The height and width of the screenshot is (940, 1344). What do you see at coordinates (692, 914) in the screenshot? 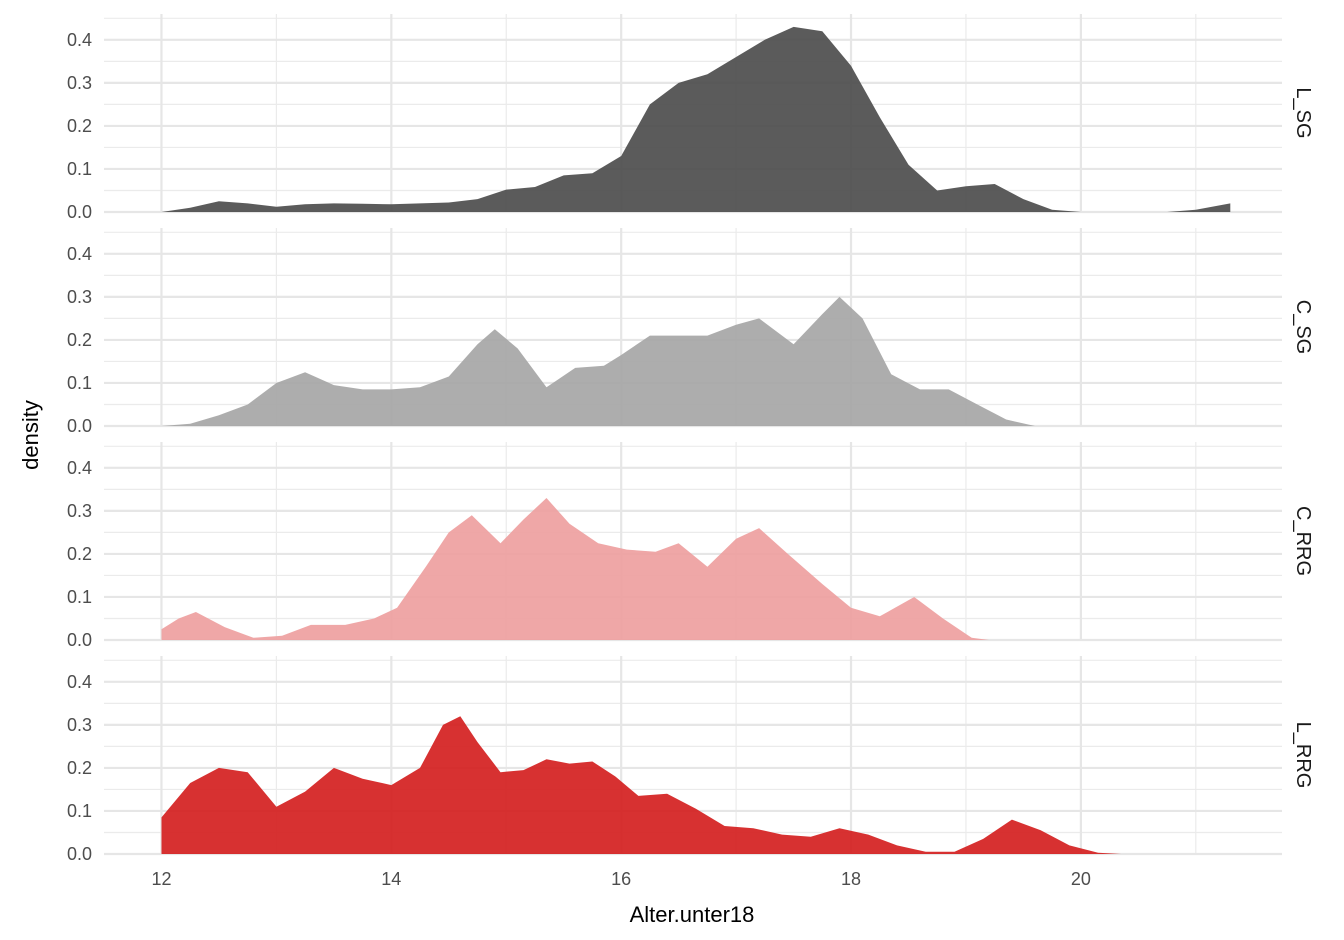
I see `x-axis-title: Alter.unter18` at bounding box center [692, 914].